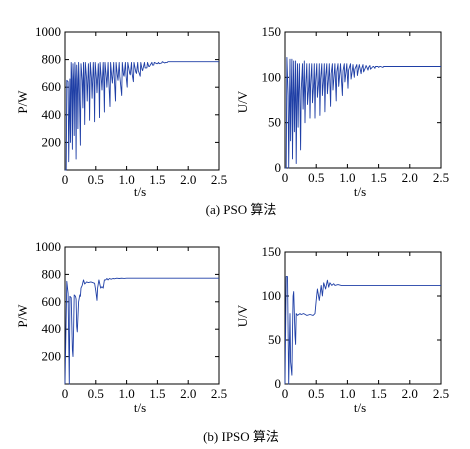 The image size is (470, 449). What do you see at coordinates (241, 436) in the screenshot?
I see `caption-ipso: (b) IPSO 算法` at bounding box center [241, 436].